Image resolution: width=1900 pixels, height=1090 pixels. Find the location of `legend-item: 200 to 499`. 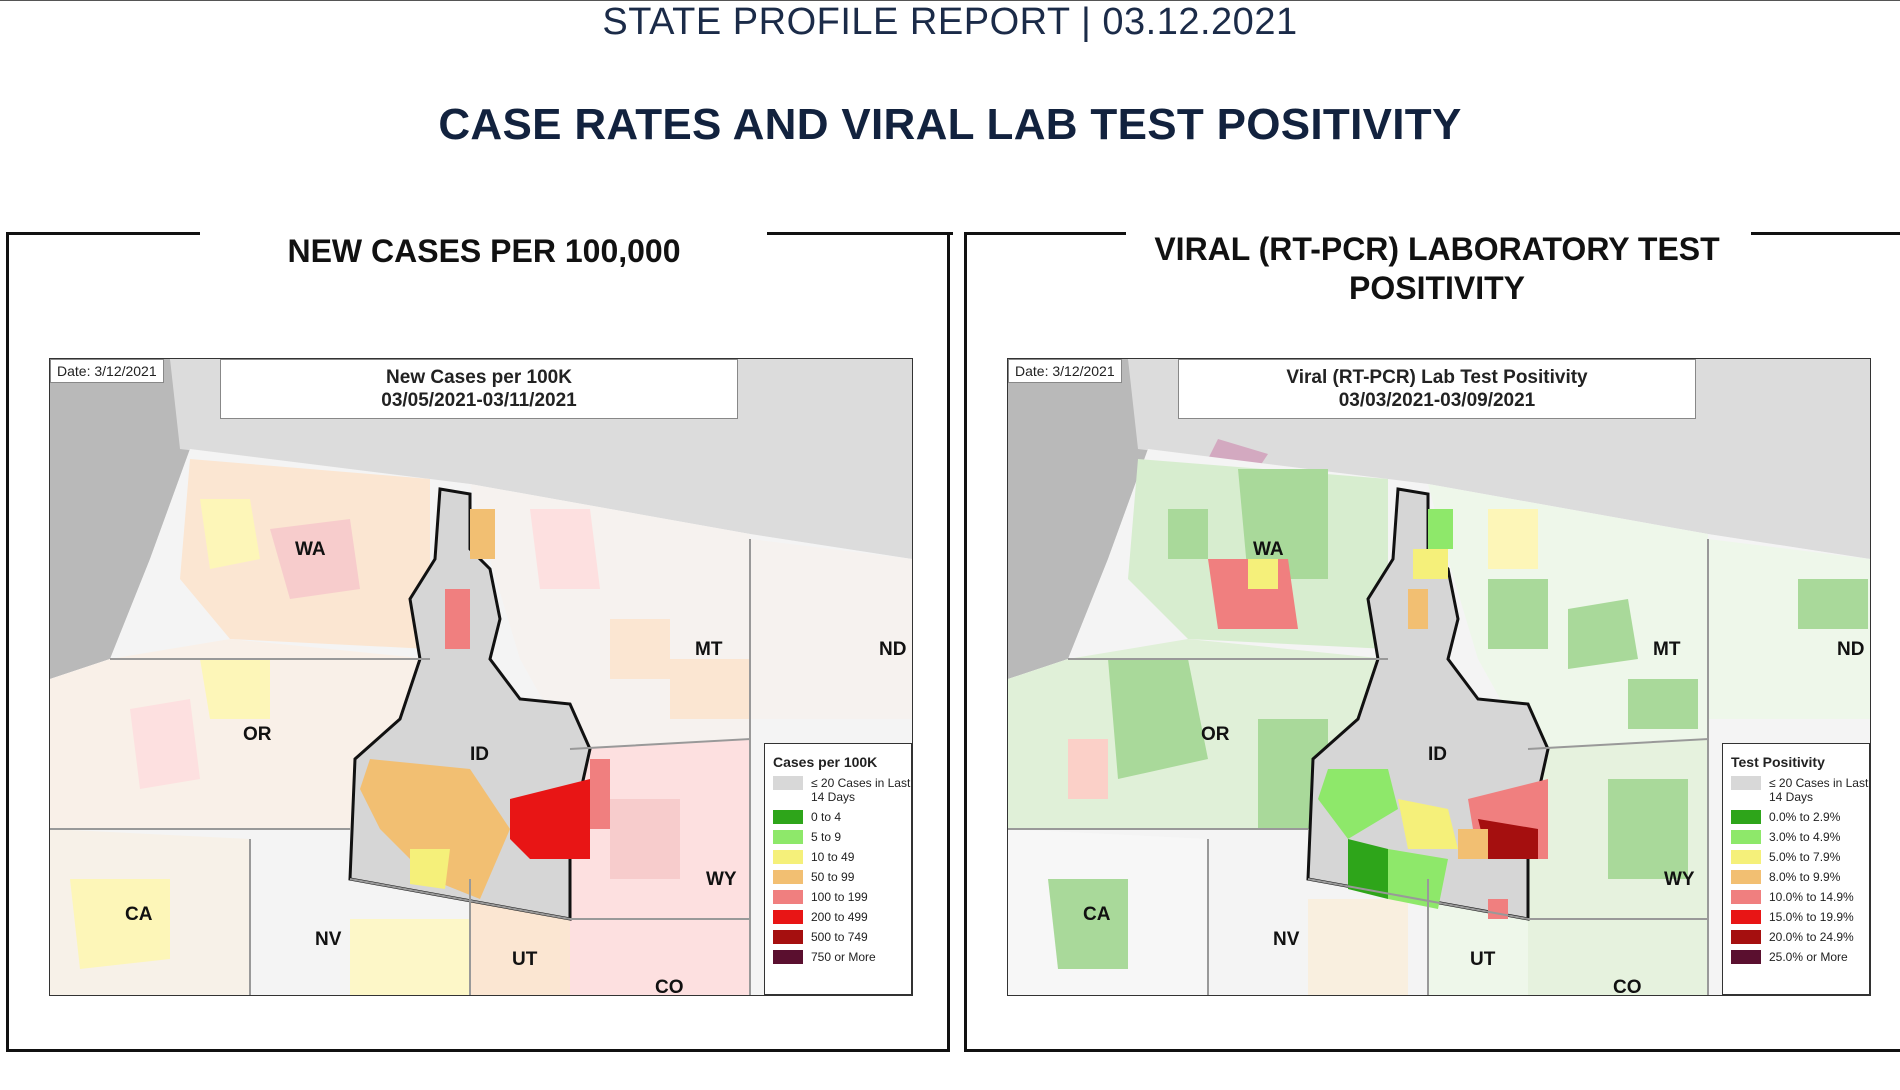

legend-item: 200 to 499 is located at coordinates (842, 917).